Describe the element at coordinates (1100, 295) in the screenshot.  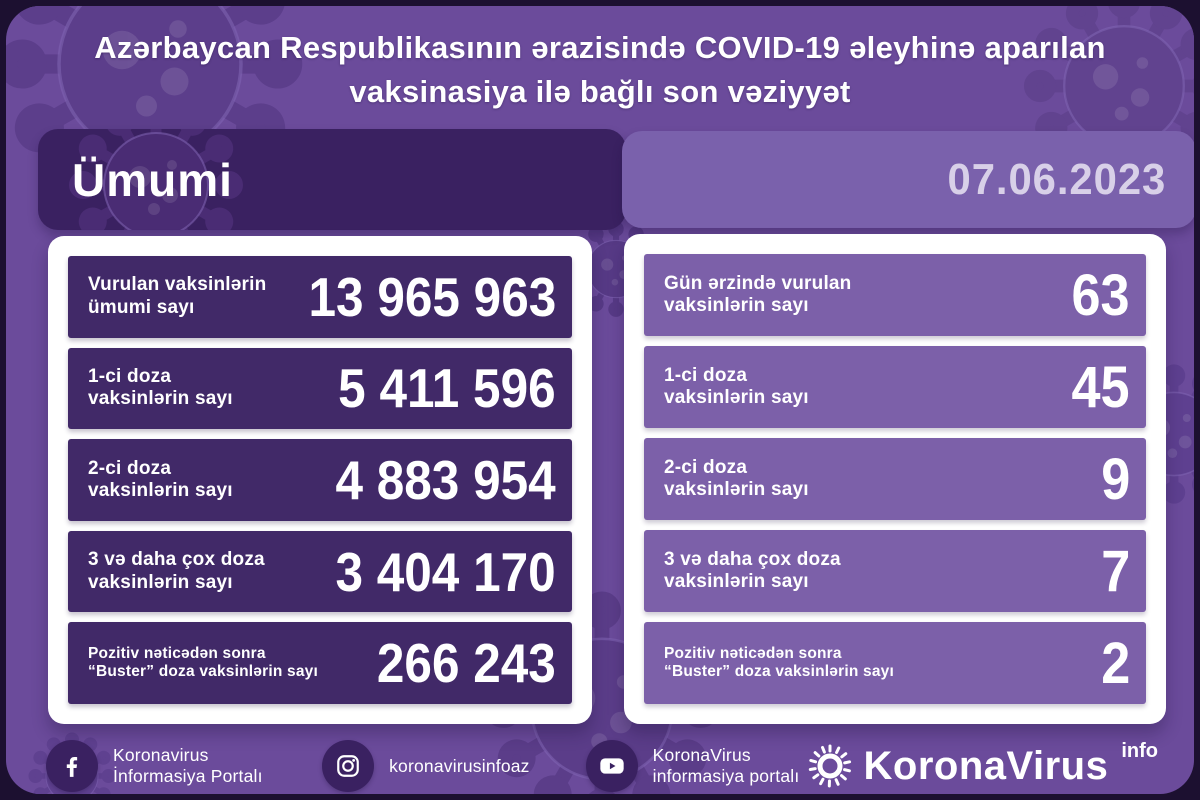
I see `stat-value: 63` at that location.